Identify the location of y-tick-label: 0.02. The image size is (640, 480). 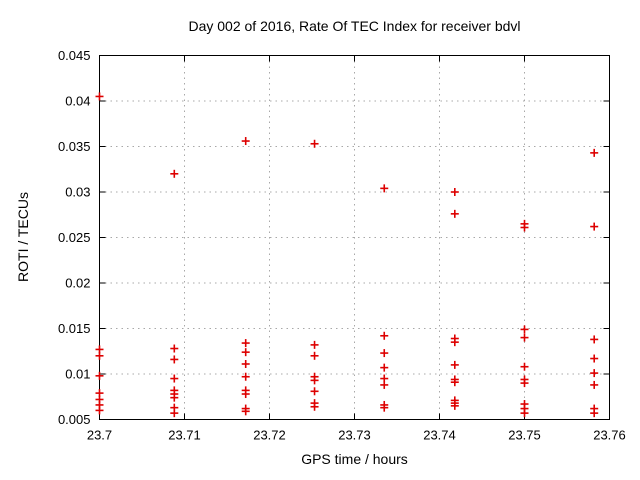
(77, 283).